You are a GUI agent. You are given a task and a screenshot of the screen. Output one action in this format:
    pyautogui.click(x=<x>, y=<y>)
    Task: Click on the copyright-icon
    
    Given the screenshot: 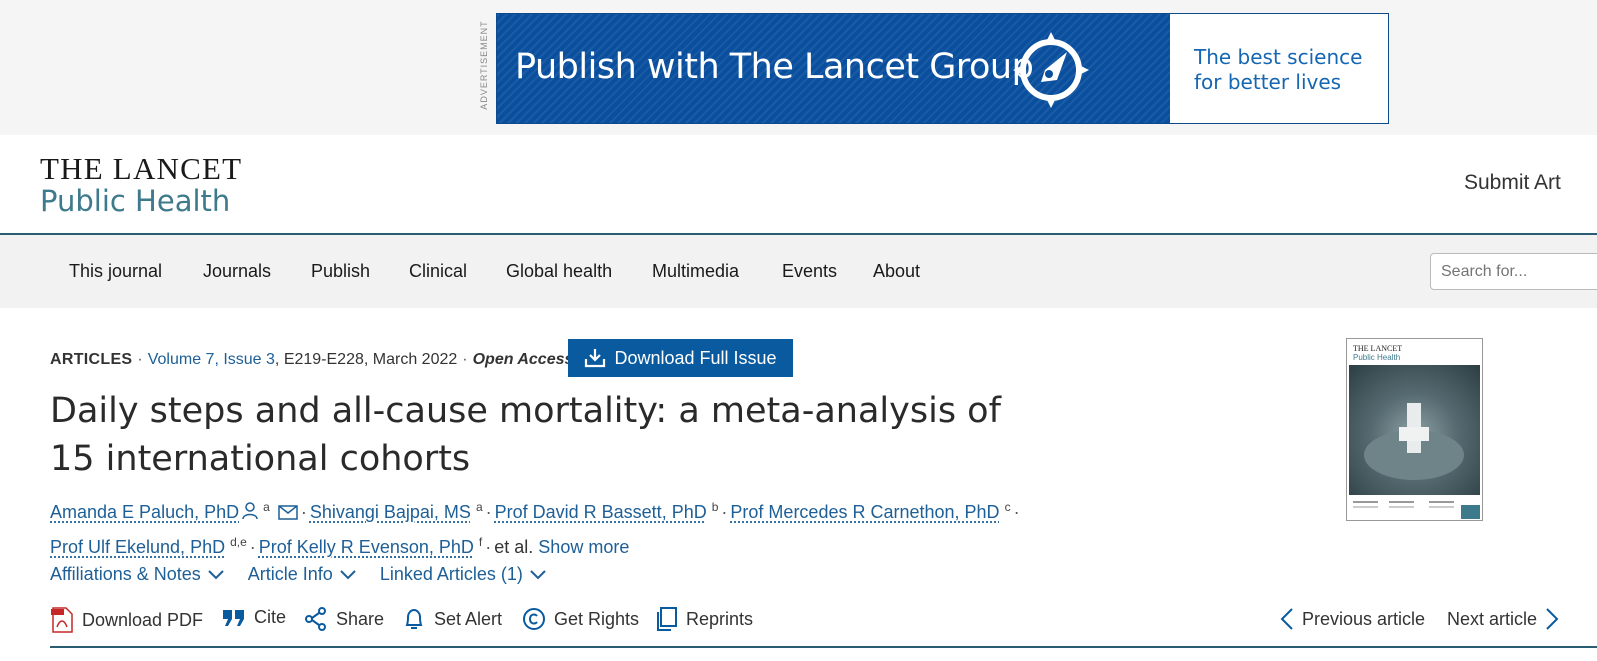 What is the action you would take?
    pyautogui.click(x=534, y=619)
    